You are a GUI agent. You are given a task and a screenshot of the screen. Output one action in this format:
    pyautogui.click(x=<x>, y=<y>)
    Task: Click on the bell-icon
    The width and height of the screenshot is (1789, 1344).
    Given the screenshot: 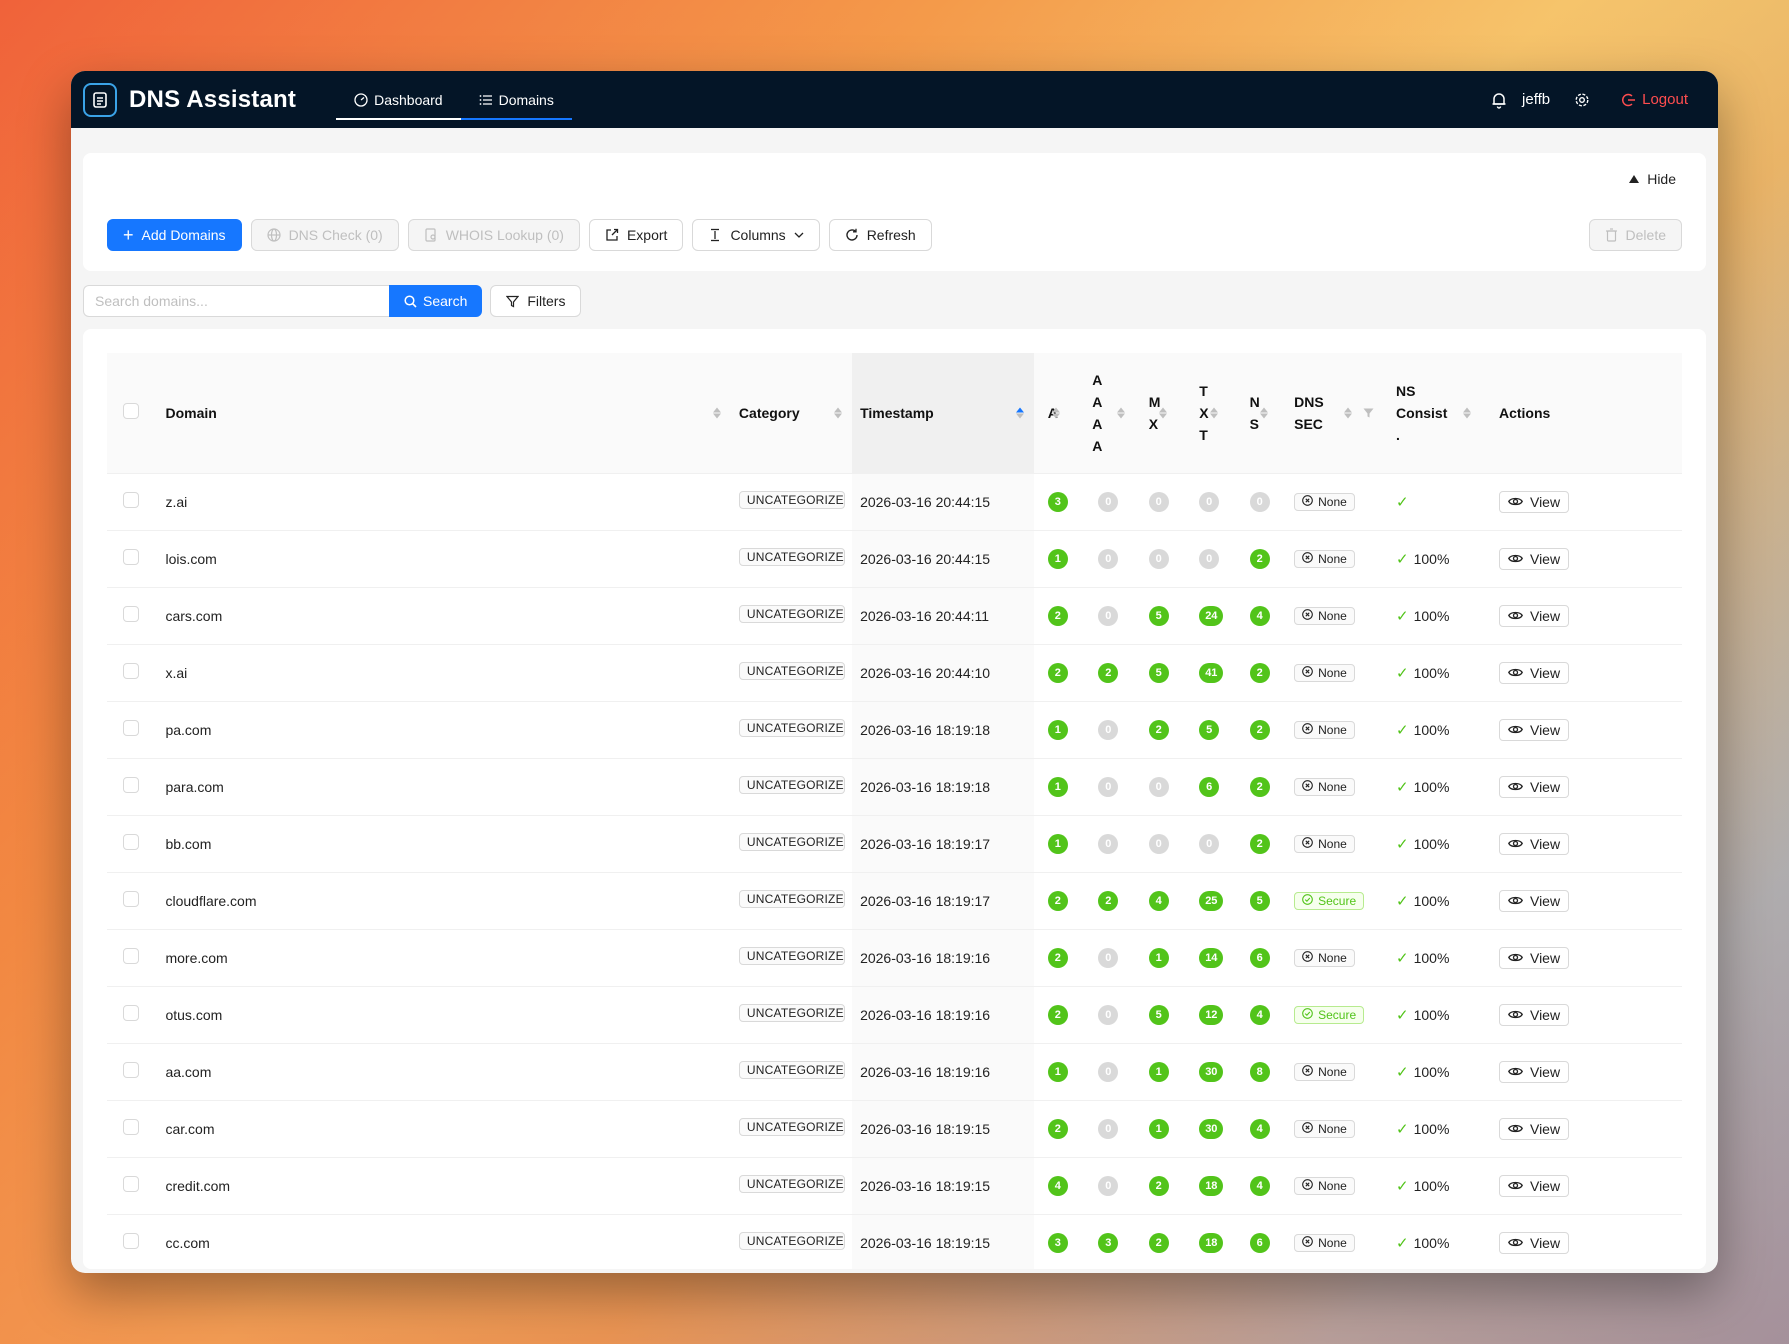 What is the action you would take?
    pyautogui.click(x=1499, y=100)
    